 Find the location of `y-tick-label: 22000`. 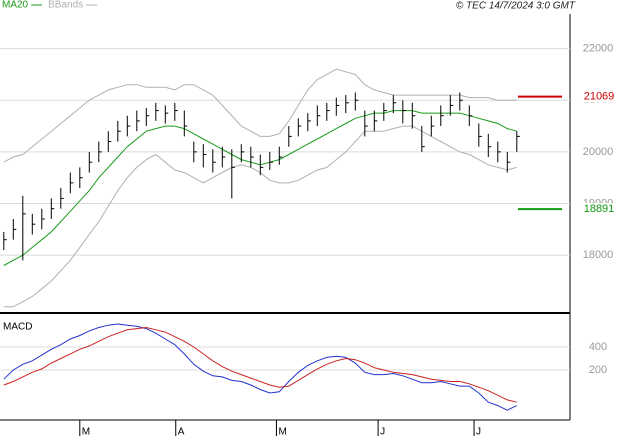

y-tick-label: 22000 is located at coordinates (598, 48).